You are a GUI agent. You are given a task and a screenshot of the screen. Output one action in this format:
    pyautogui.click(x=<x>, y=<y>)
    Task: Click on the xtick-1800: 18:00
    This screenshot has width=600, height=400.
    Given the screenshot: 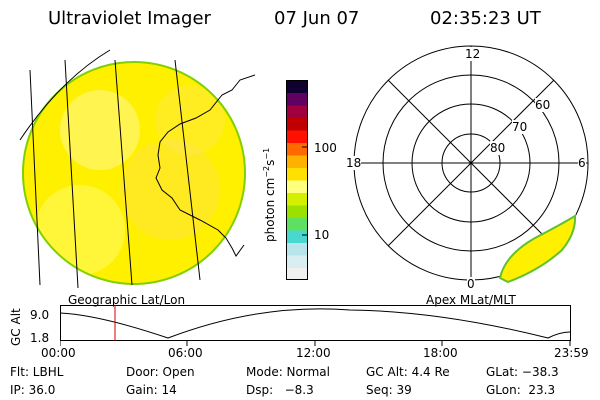 What is the action you would take?
    pyautogui.click(x=440, y=353)
    